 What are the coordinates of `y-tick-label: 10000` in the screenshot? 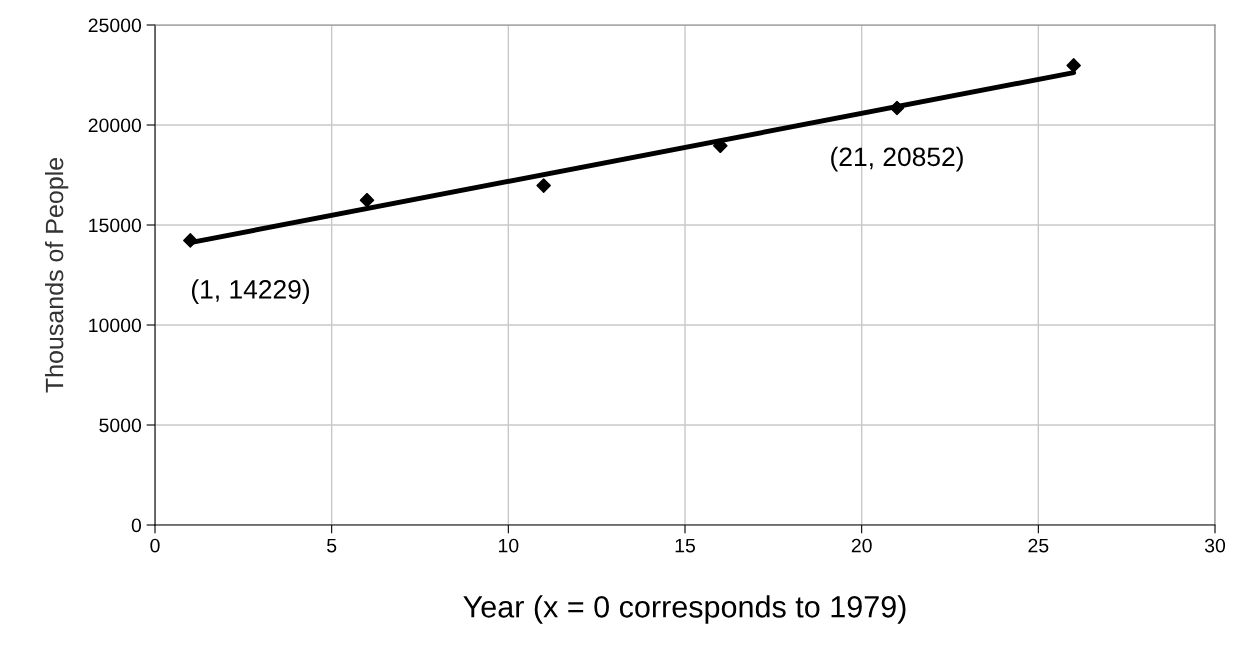 It's located at (115, 325).